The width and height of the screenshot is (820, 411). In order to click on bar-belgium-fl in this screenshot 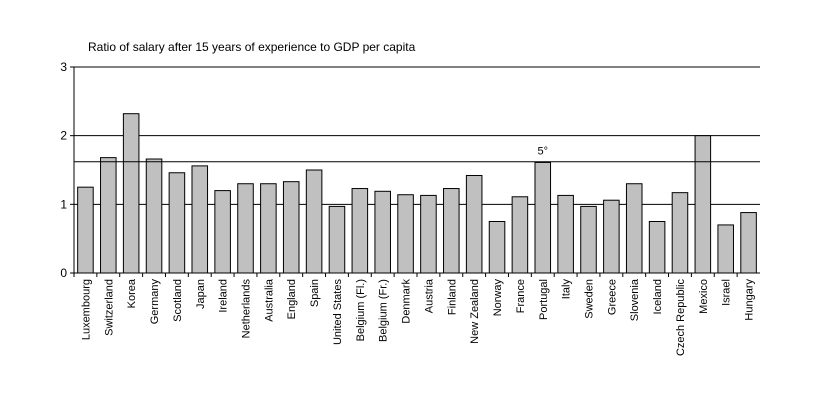, I will do `click(360, 231)`.